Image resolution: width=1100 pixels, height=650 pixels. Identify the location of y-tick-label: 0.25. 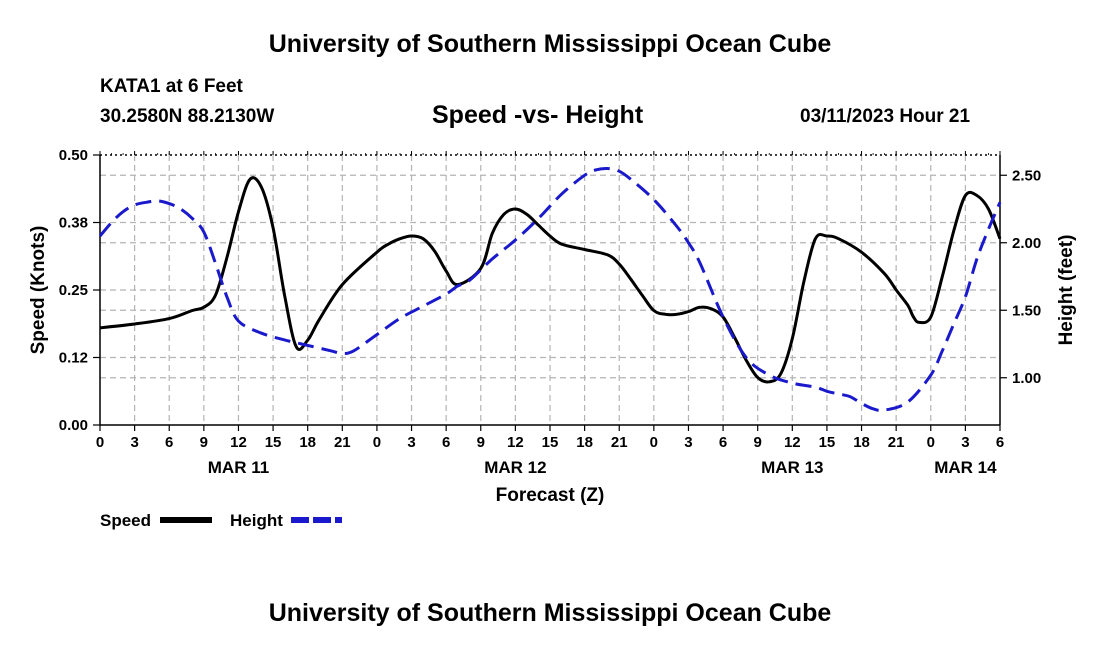
(73, 290).